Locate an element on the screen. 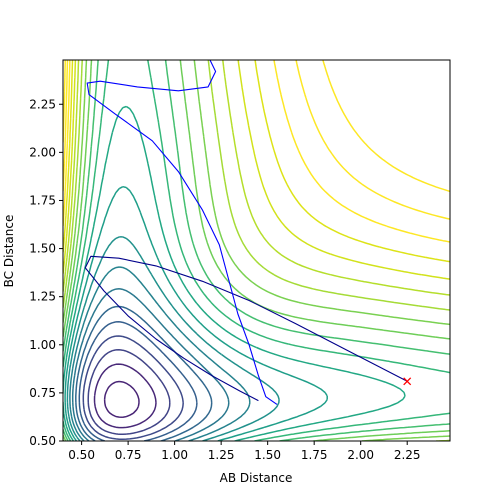 This screenshot has width=500, height=496. y-tick-label: 1.50 is located at coordinates (42, 249).